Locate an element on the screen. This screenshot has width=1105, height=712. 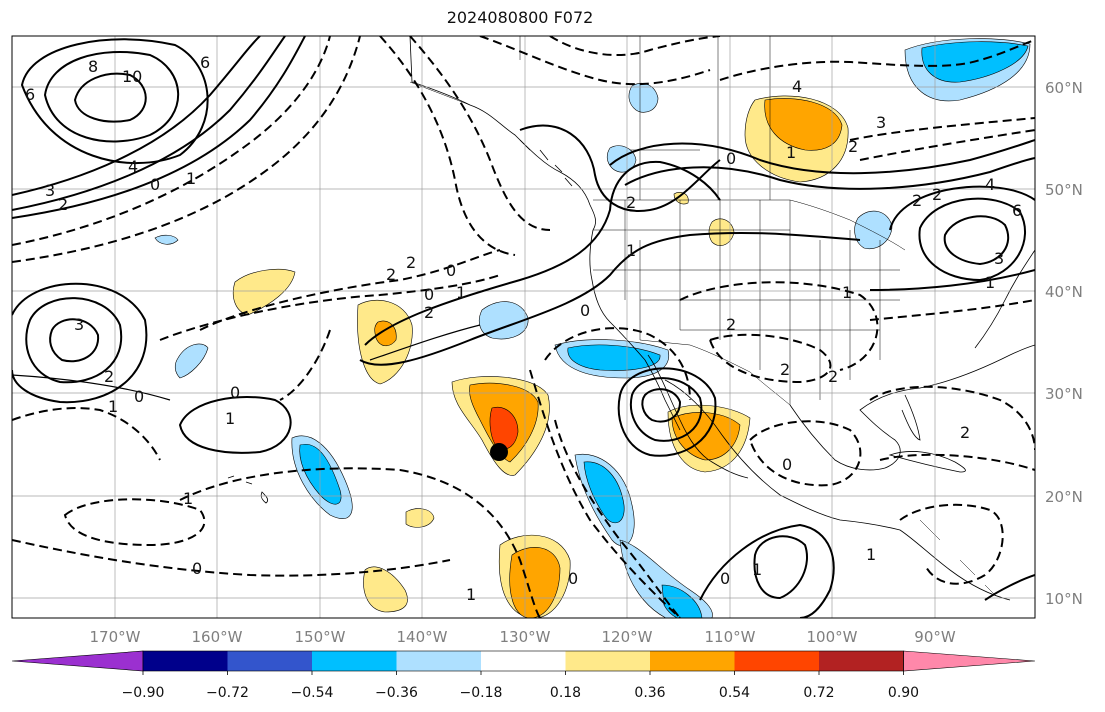
border-alaska-canada is located at coordinates (440, 93).